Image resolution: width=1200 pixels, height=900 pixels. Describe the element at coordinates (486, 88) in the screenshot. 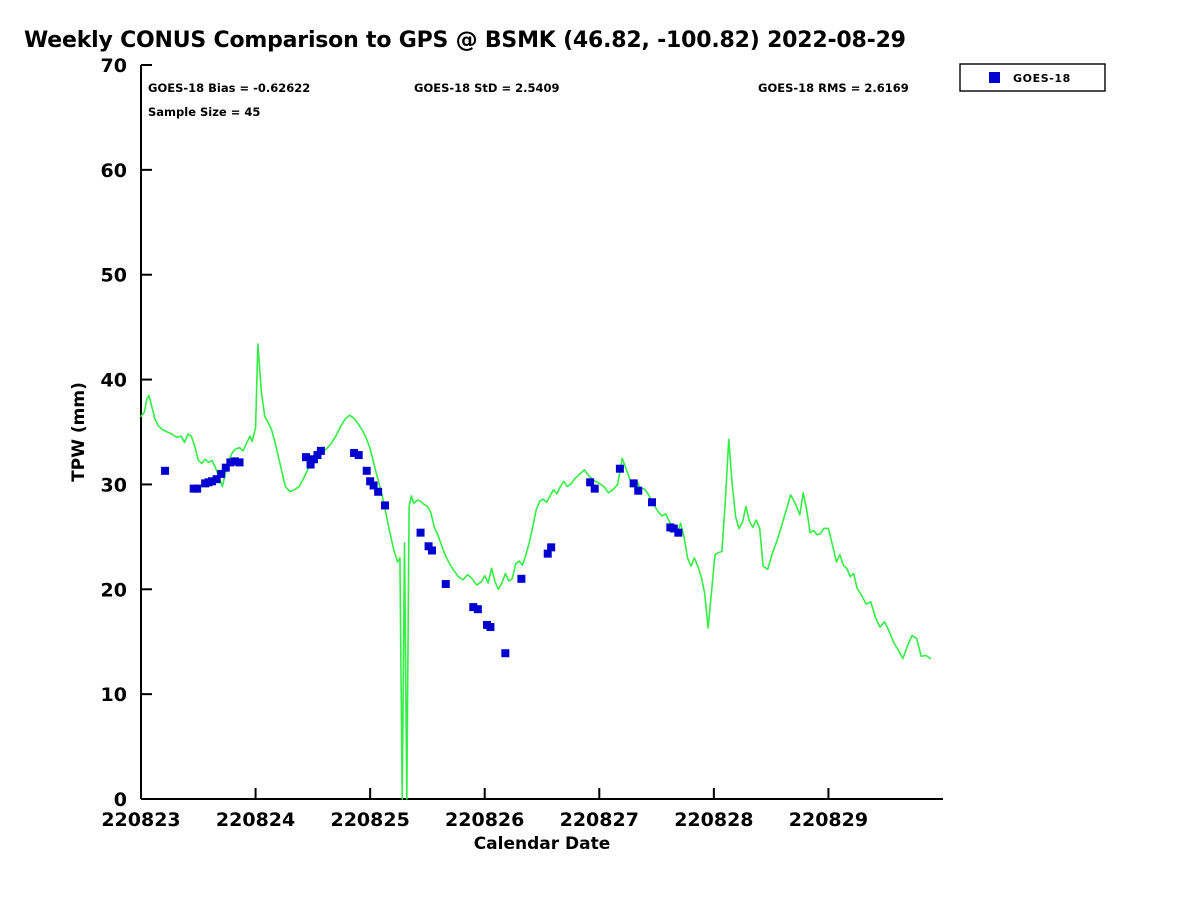

I see `stat-std: GOES-18 StD = 2.5409` at that location.